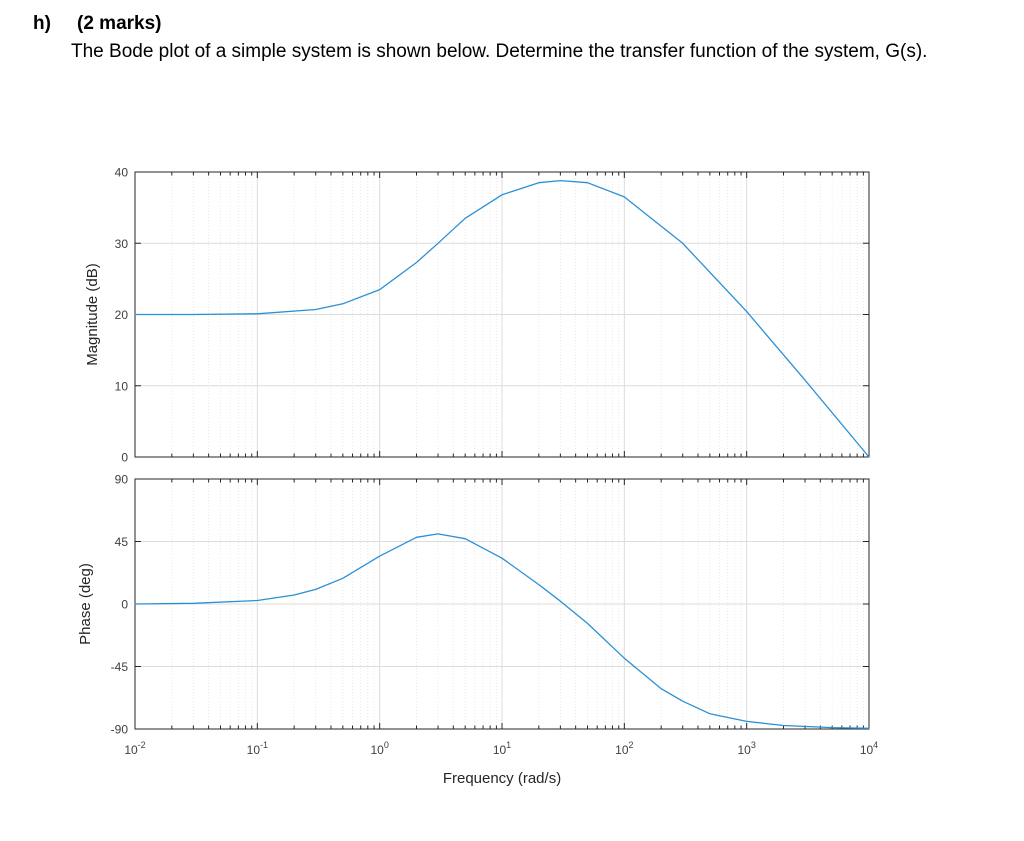  Describe the element at coordinates (746, 748) in the screenshot. I see `x-tick-label: 10³` at that location.